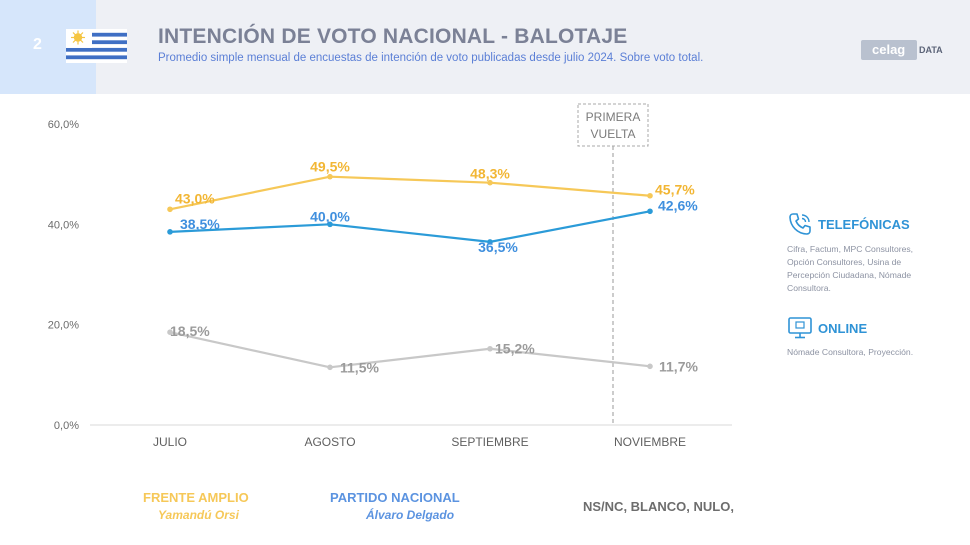 The height and width of the screenshot is (545, 970). I want to click on series-line-partido-nacional, so click(410, 226).